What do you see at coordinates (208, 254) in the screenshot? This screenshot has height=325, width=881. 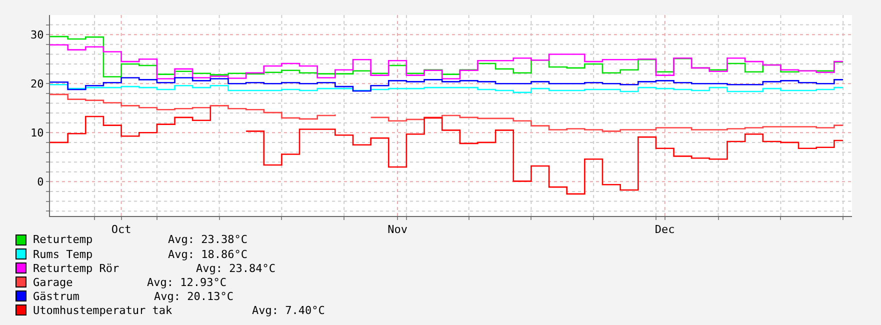 I see `text: Avg: 18.86°C` at bounding box center [208, 254].